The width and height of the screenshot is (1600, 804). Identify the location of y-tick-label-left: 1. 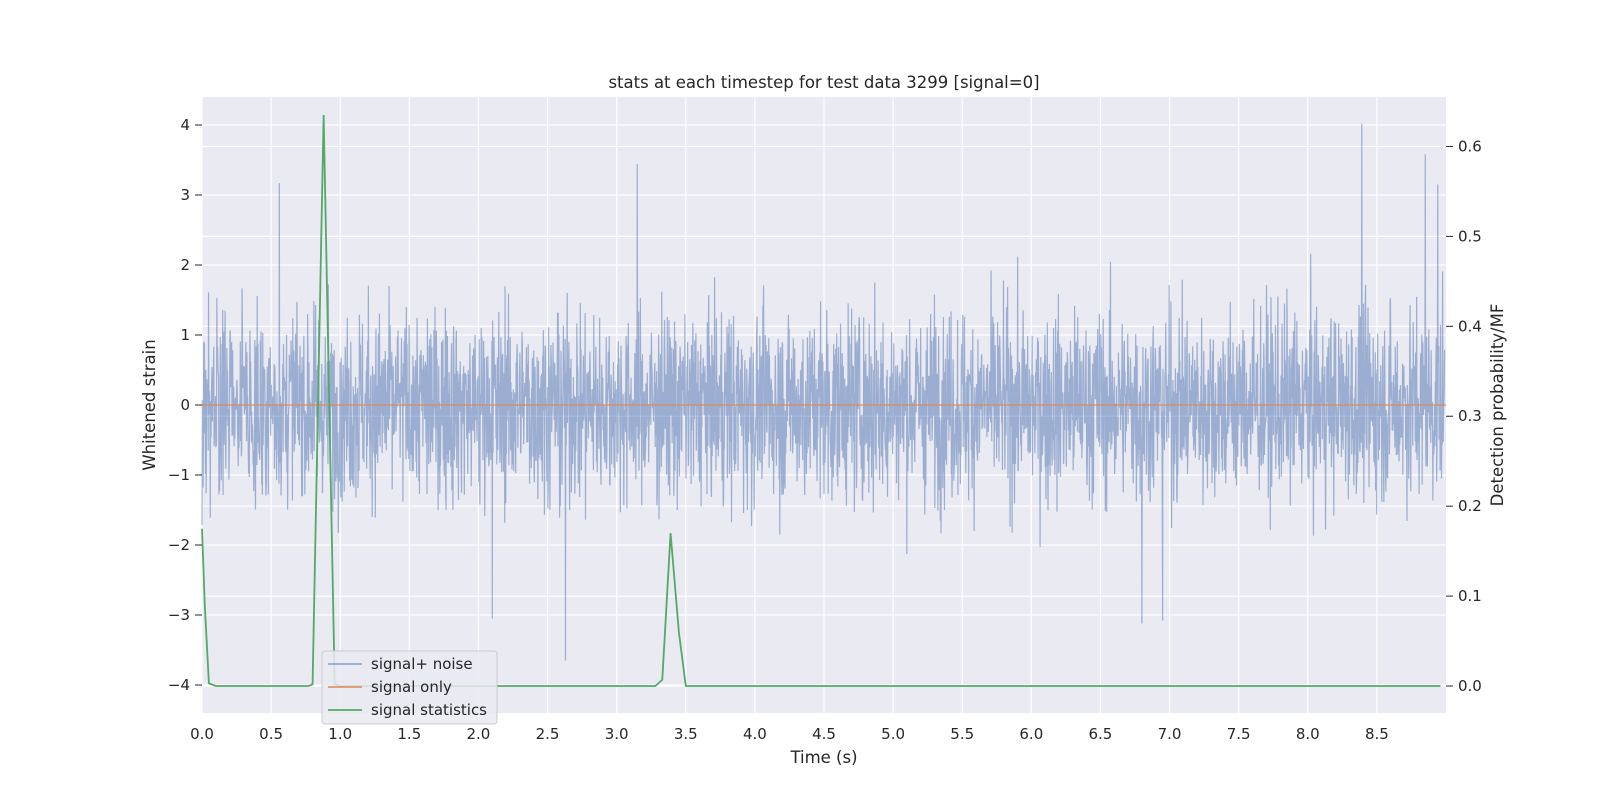
(185, 335).